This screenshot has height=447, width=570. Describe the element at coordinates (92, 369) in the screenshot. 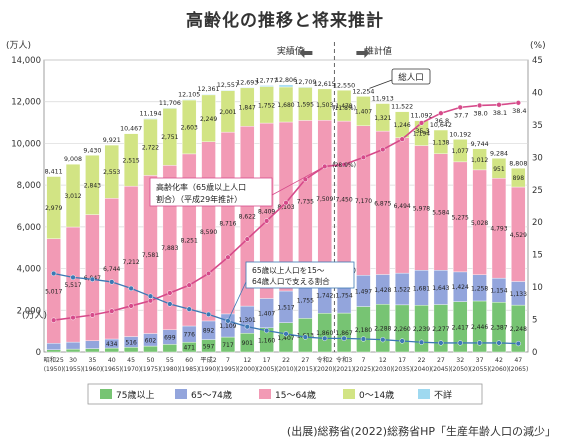

I see `x-tick-year: (1960)` at that location.